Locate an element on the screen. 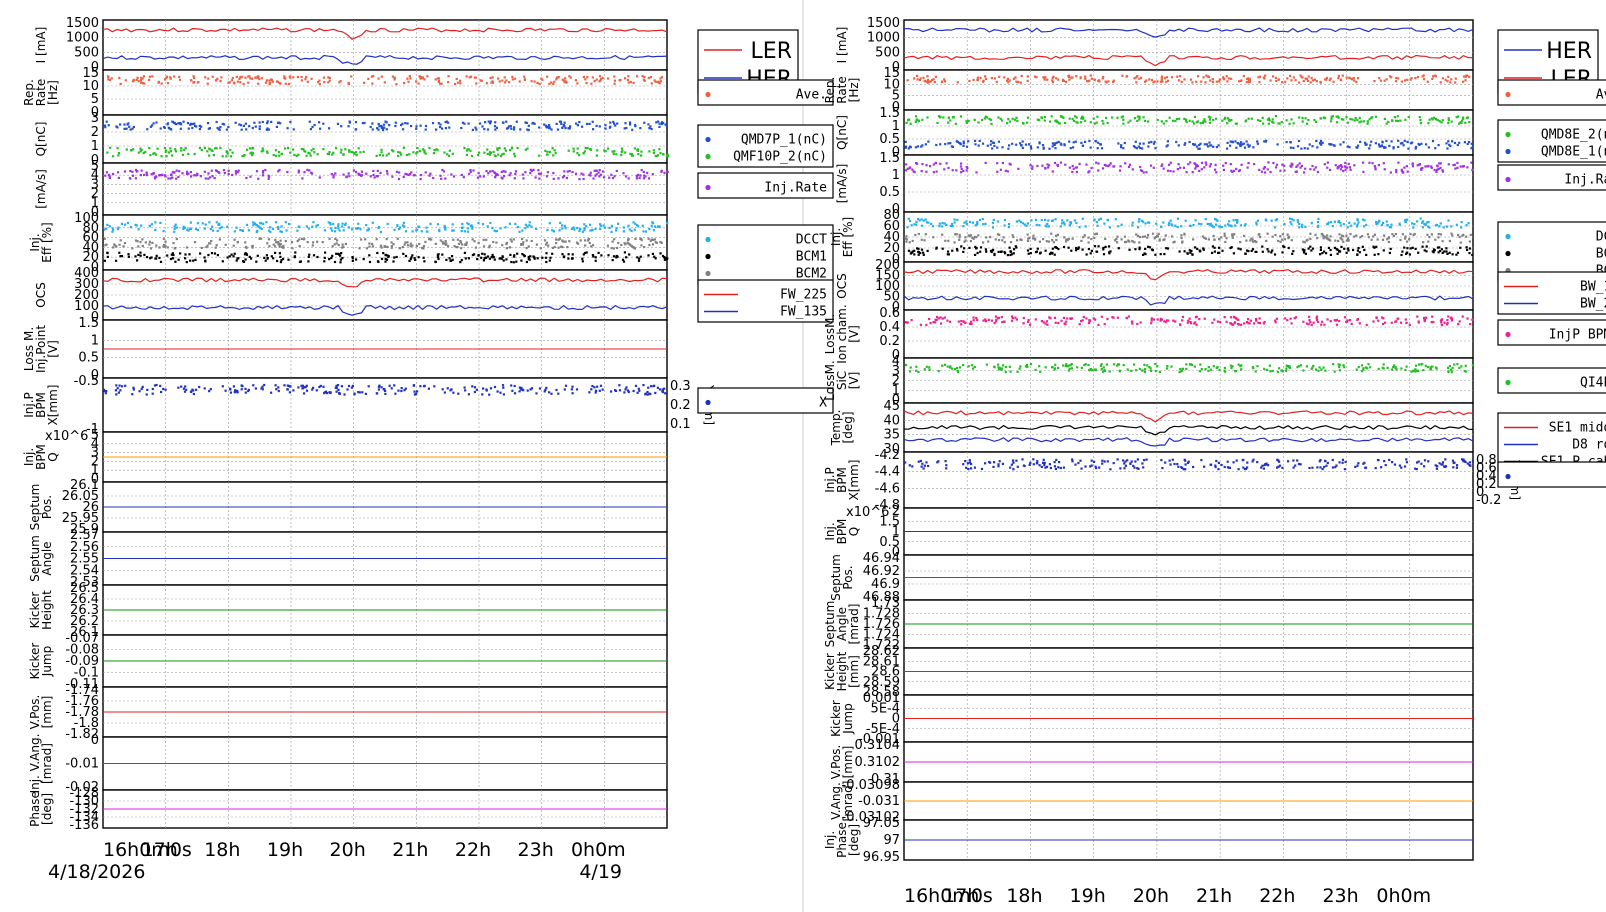 The image size is (1606, 912). y-axis-label-line: [V] is located at coordinates (53, 349).